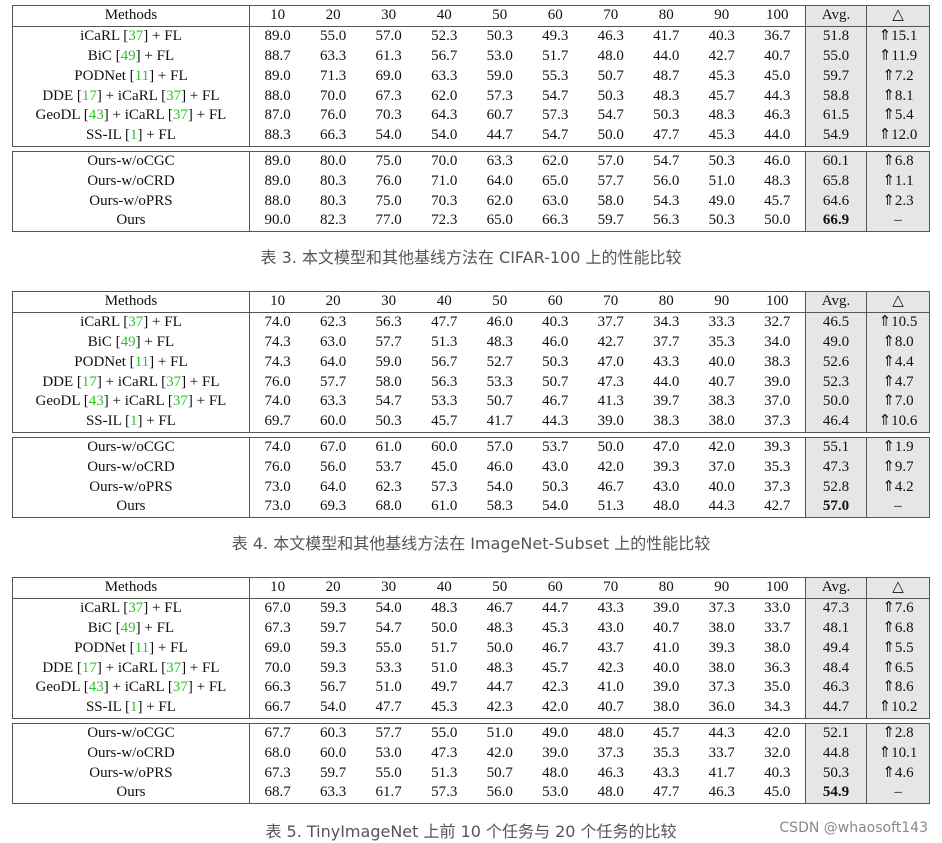 This screenshot has height=843, width=942. What do you see at coordinates (666, 322) in the screenshot?
I see `value-cell: 34.3` at bounding box center [666, 322].